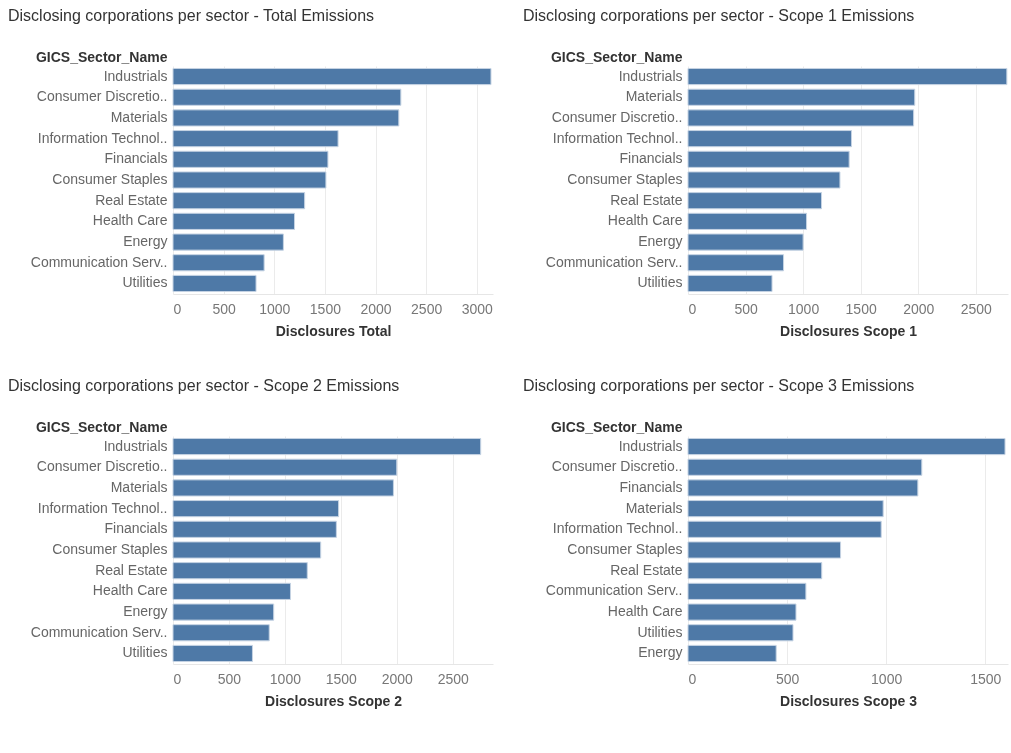  I want to click on chart-title: Disclosing corporations per sector - Scope 1 Emissions, so click(719, 15).